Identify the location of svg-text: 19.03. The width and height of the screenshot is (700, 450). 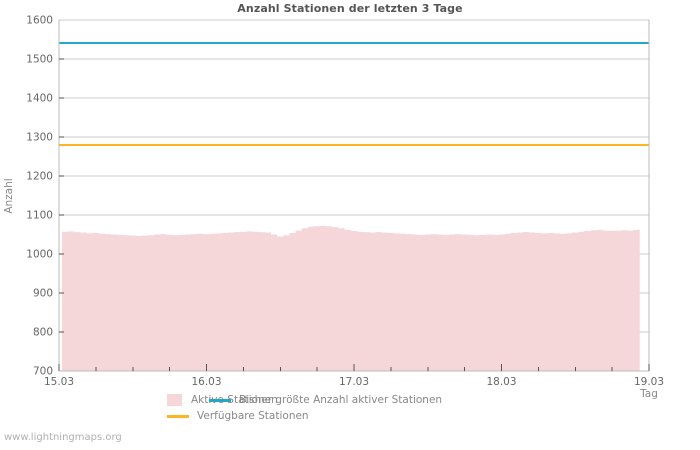
(649, 382).